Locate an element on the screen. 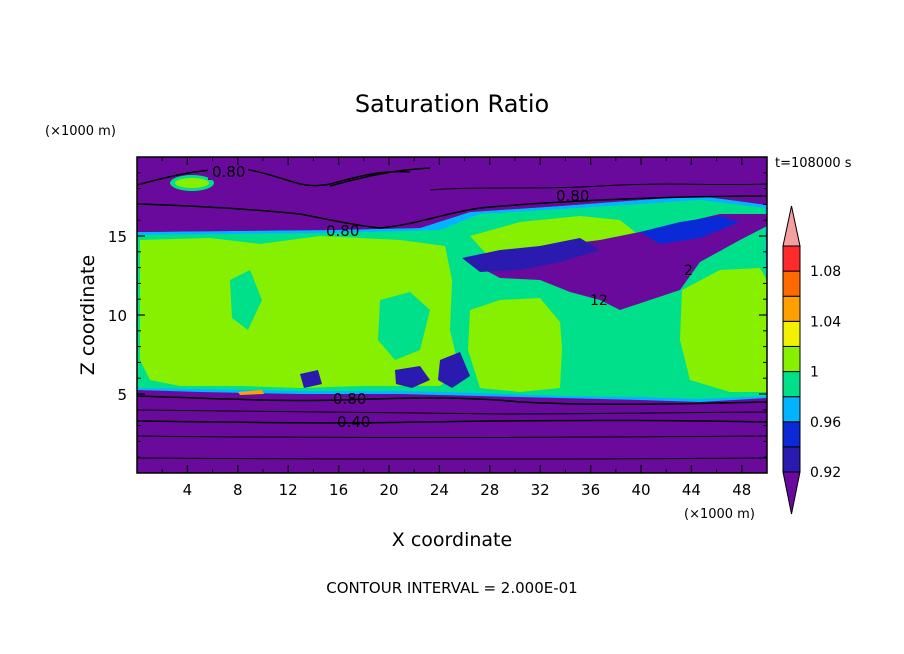  colorbar-low-arrow is located at coordinates (791, 493).